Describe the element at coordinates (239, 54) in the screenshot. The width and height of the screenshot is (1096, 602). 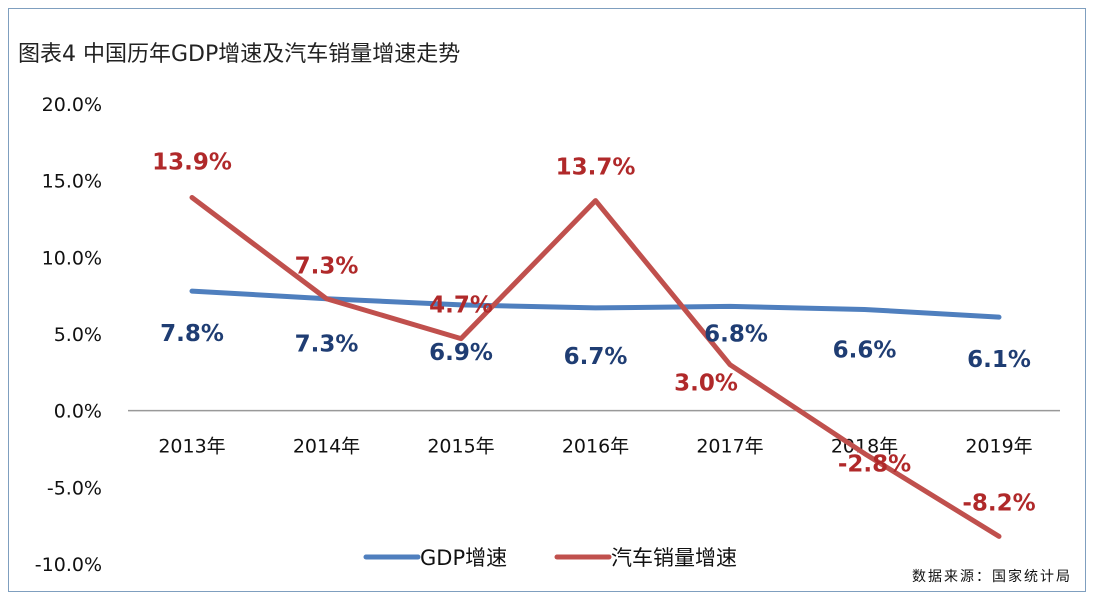
I see `chart-title: 图表4 中国历年GDP增速及汽车销量增速走势` at that location.